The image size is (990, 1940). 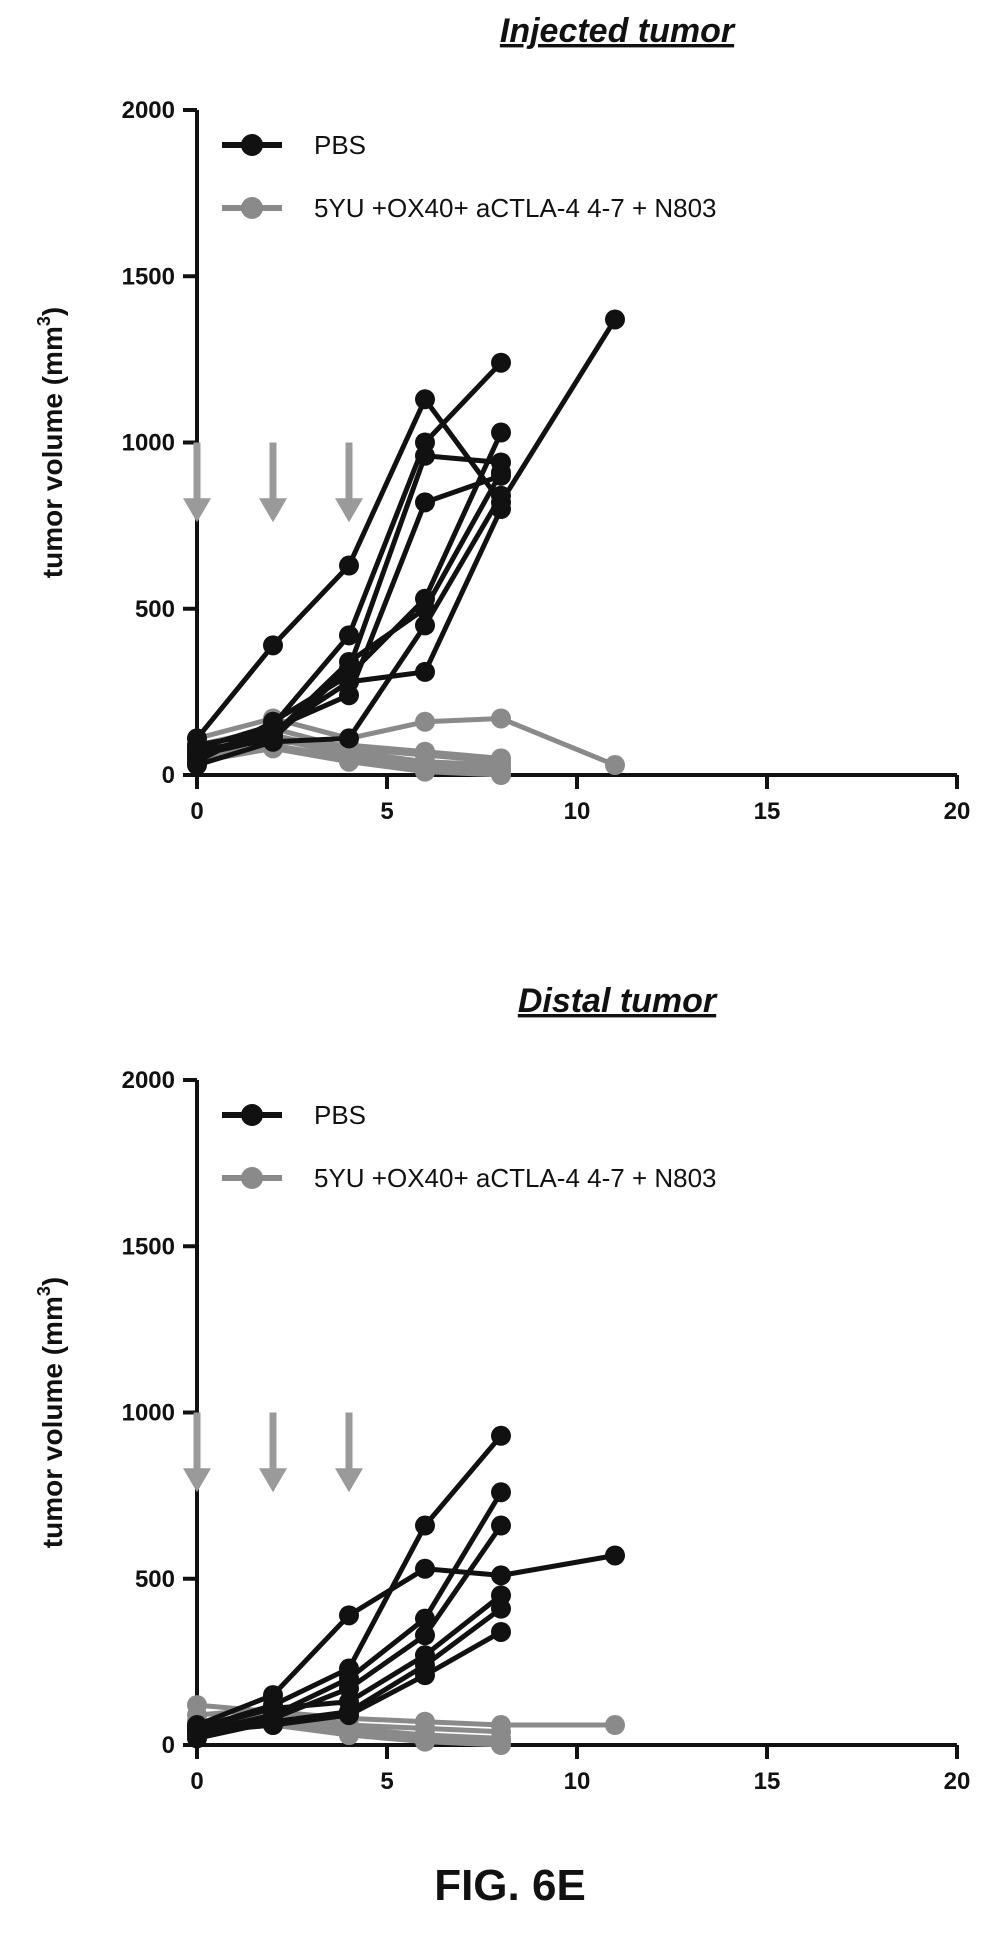 What do you see at coordinates (618, 31) in the screenshot?
I see `chart-title: Injected tumor` at bounding box center [618, 31].